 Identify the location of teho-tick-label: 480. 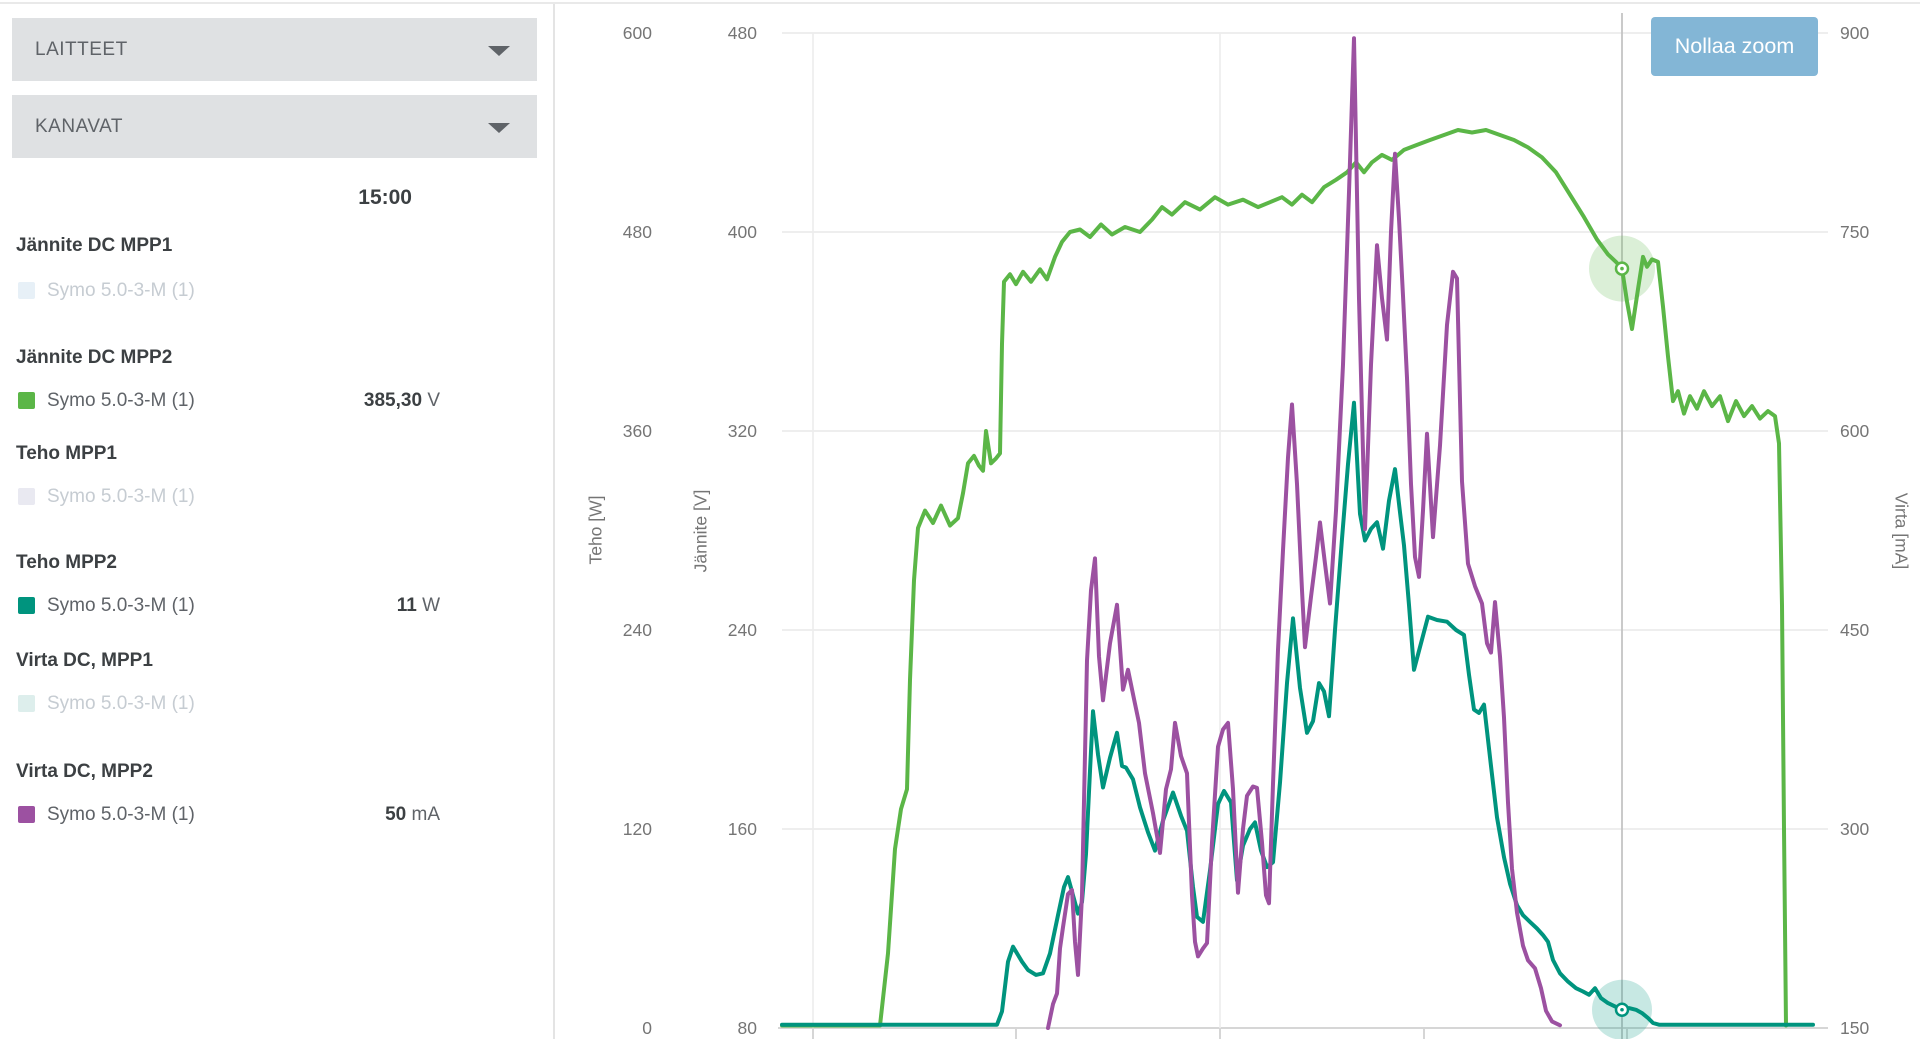
(637, 232).